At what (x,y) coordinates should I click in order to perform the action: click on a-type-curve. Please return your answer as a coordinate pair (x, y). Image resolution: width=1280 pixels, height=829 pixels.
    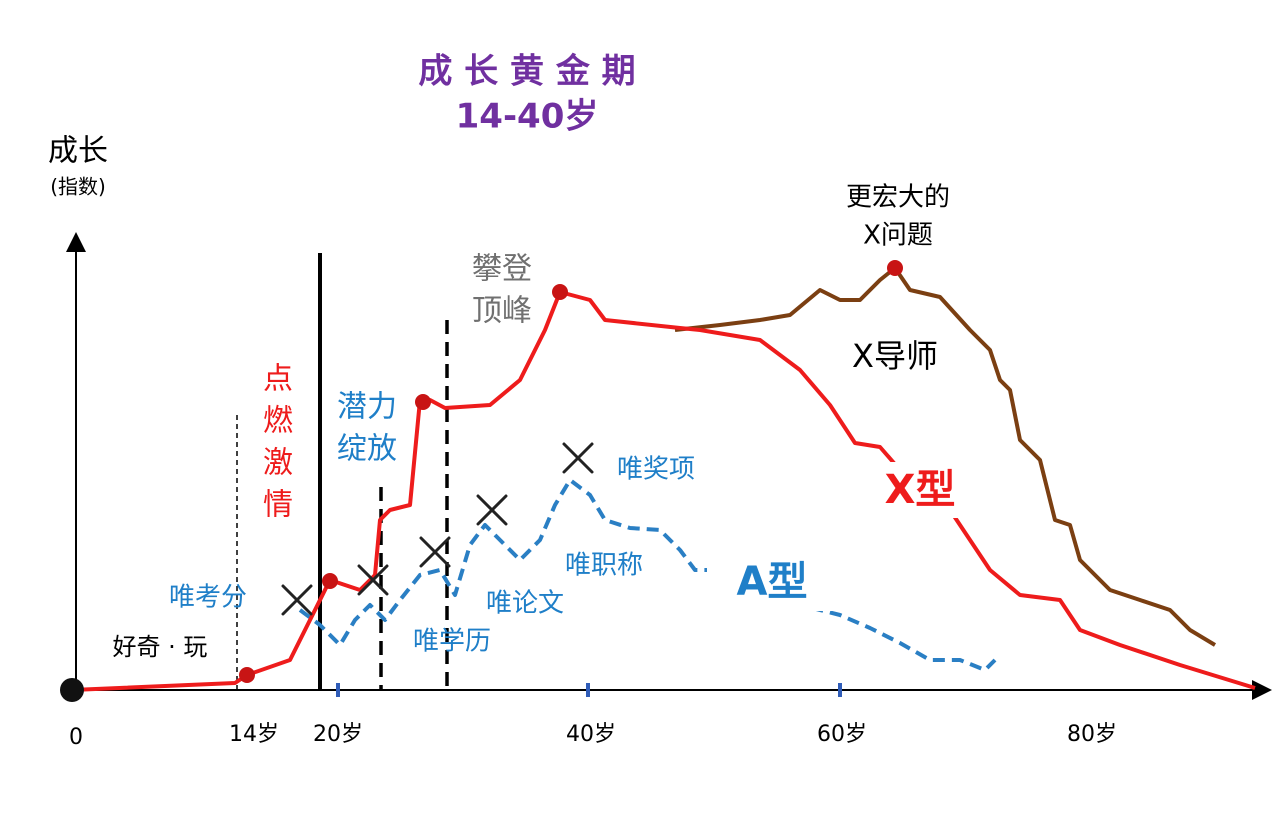
    Looking at the image, I should click on (647, 575).